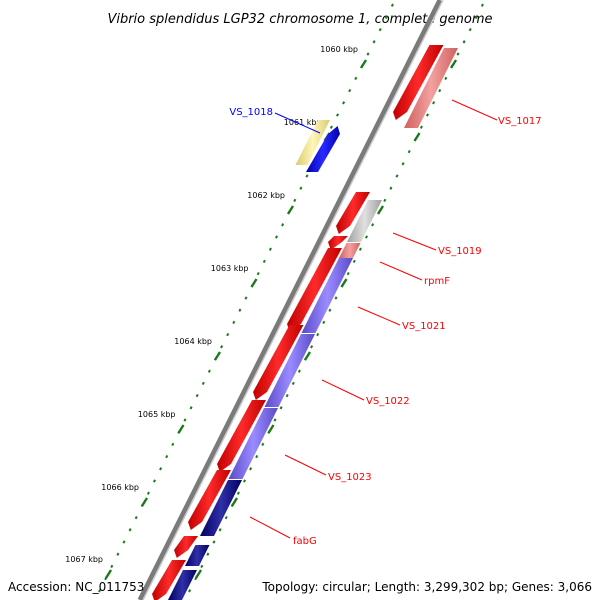 The image size is (600, 600). I want to click on gene-label: rpmF, so click(437, 281).